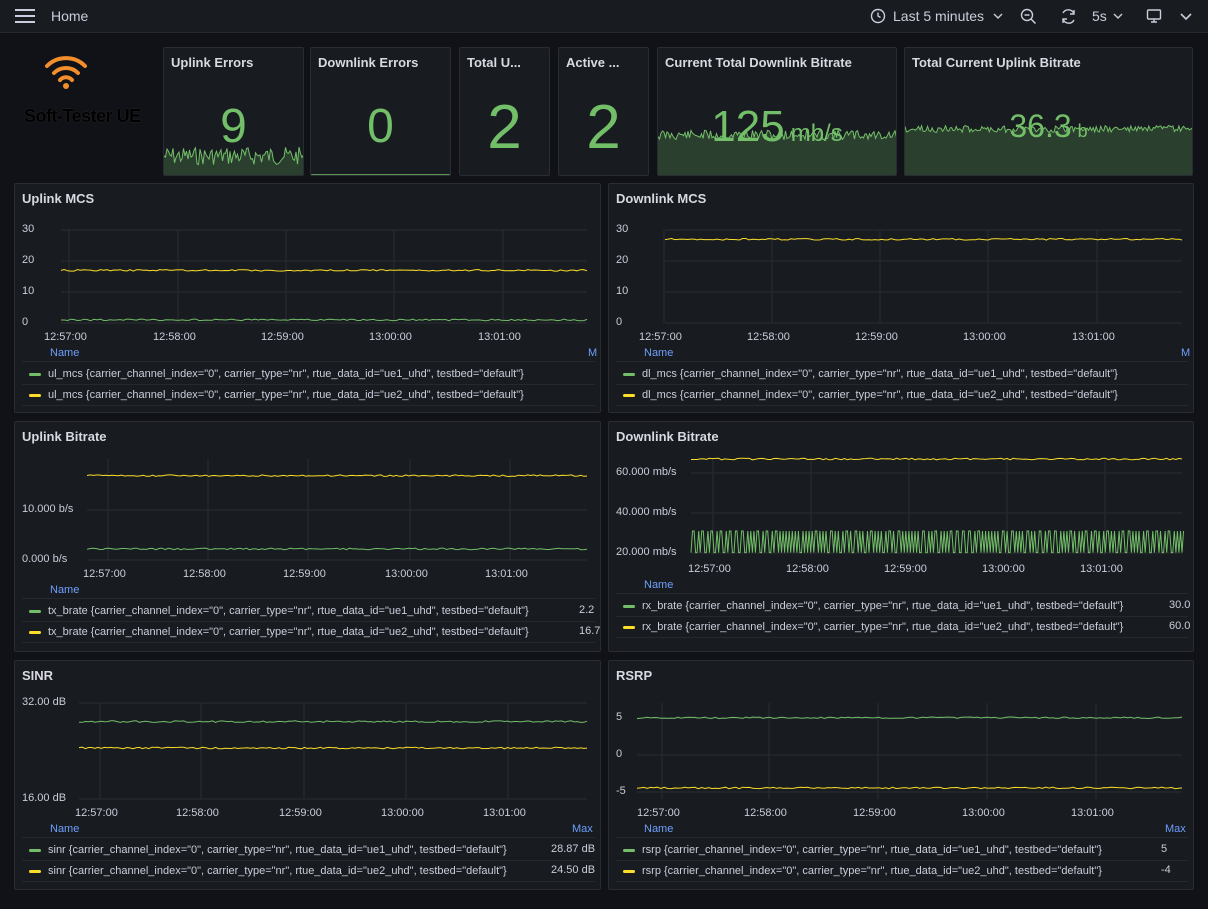  I want to click on stat-panel-downlink-bitrate: Current Total Downlink Bitrate 125 mb/s, so click(777, 111).